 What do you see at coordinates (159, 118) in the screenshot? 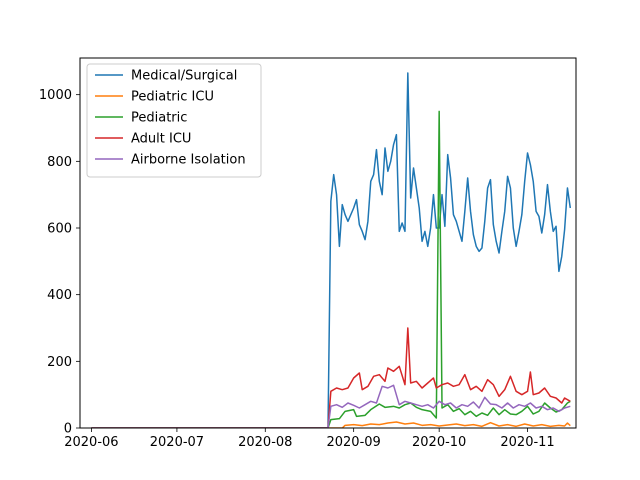
I see `legend-label-pediatric: Pediatric` at bounding box center [159, 118].